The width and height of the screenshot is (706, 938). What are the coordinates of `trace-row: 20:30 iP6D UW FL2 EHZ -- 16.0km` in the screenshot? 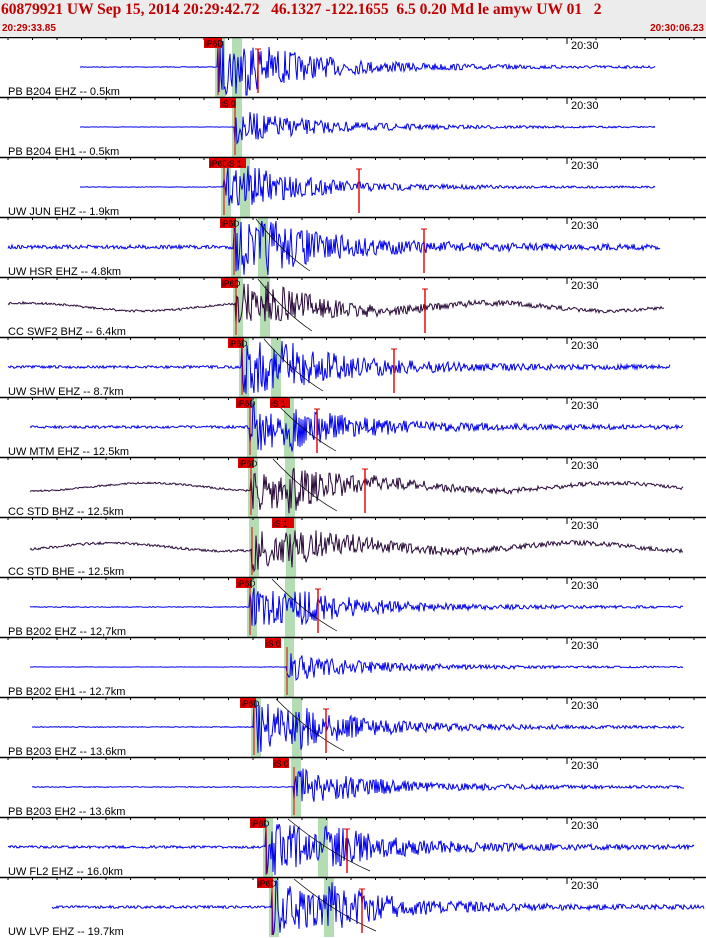 It's located at (353, 847).